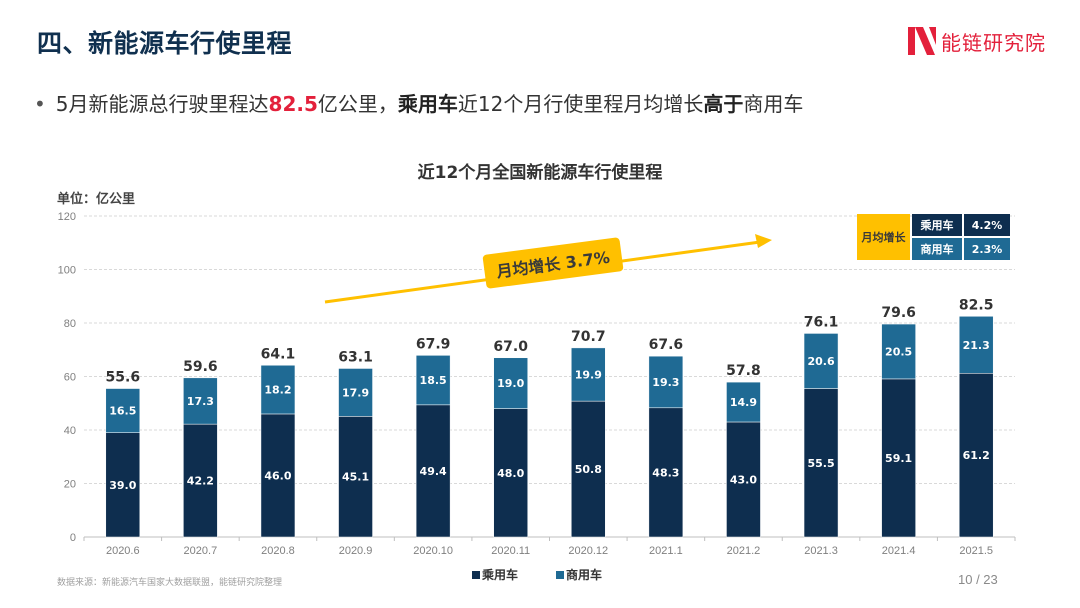 The height and width of the screenshot is (608, 1080). I want to click on bar-data-label: 49.4, so click(433, 471).